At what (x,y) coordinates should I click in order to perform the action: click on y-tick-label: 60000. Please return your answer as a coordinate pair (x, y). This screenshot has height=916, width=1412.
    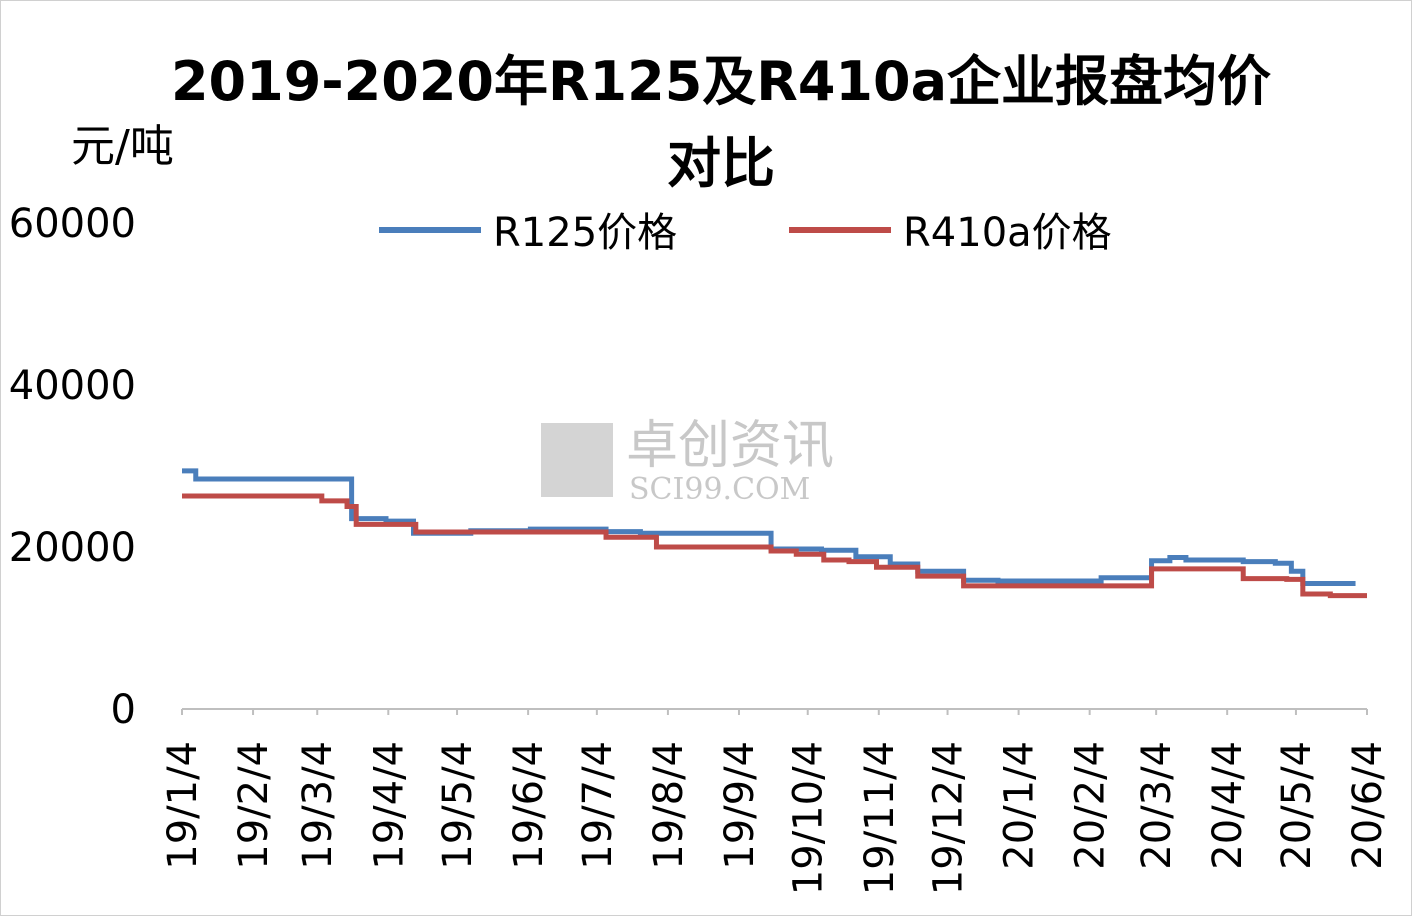
    Looking at the image, I should click on (72, 224).